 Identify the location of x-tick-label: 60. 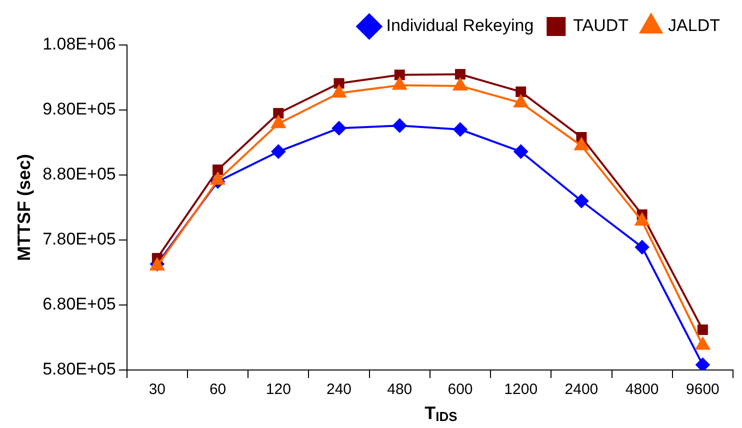
(217, 389).